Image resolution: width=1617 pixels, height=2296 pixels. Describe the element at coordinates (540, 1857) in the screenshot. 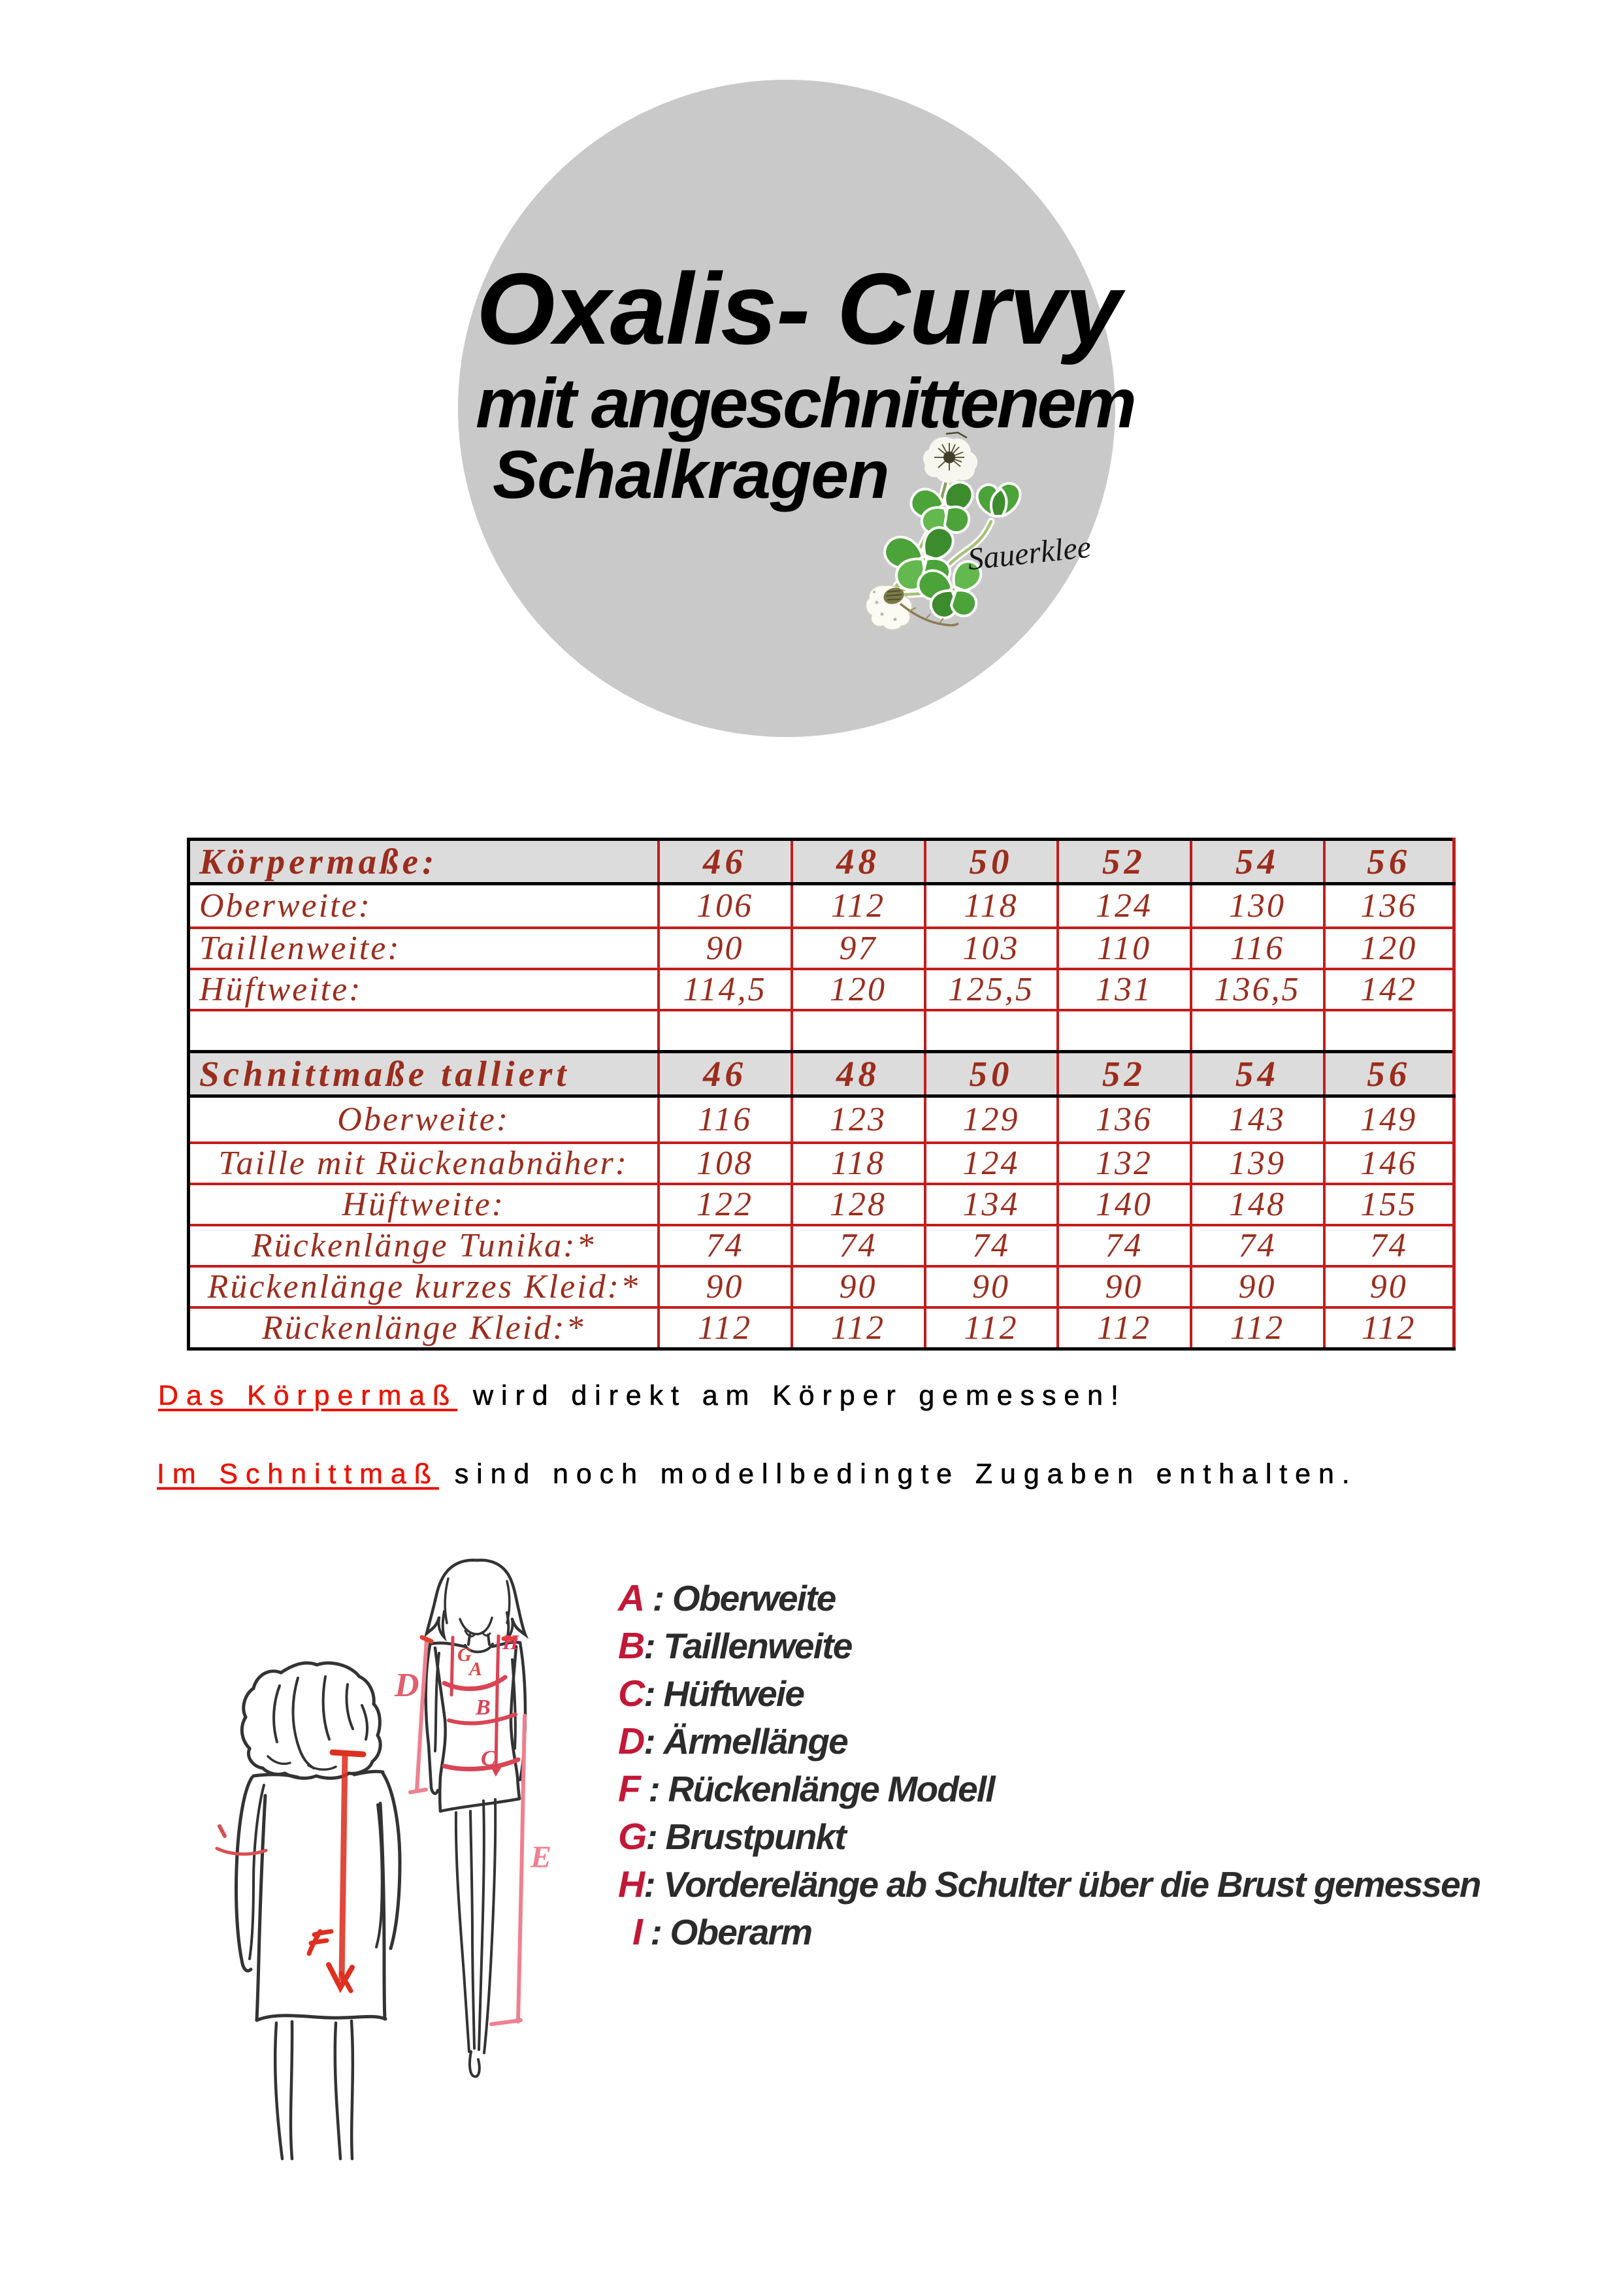

I see `svg-text: E` at that location.